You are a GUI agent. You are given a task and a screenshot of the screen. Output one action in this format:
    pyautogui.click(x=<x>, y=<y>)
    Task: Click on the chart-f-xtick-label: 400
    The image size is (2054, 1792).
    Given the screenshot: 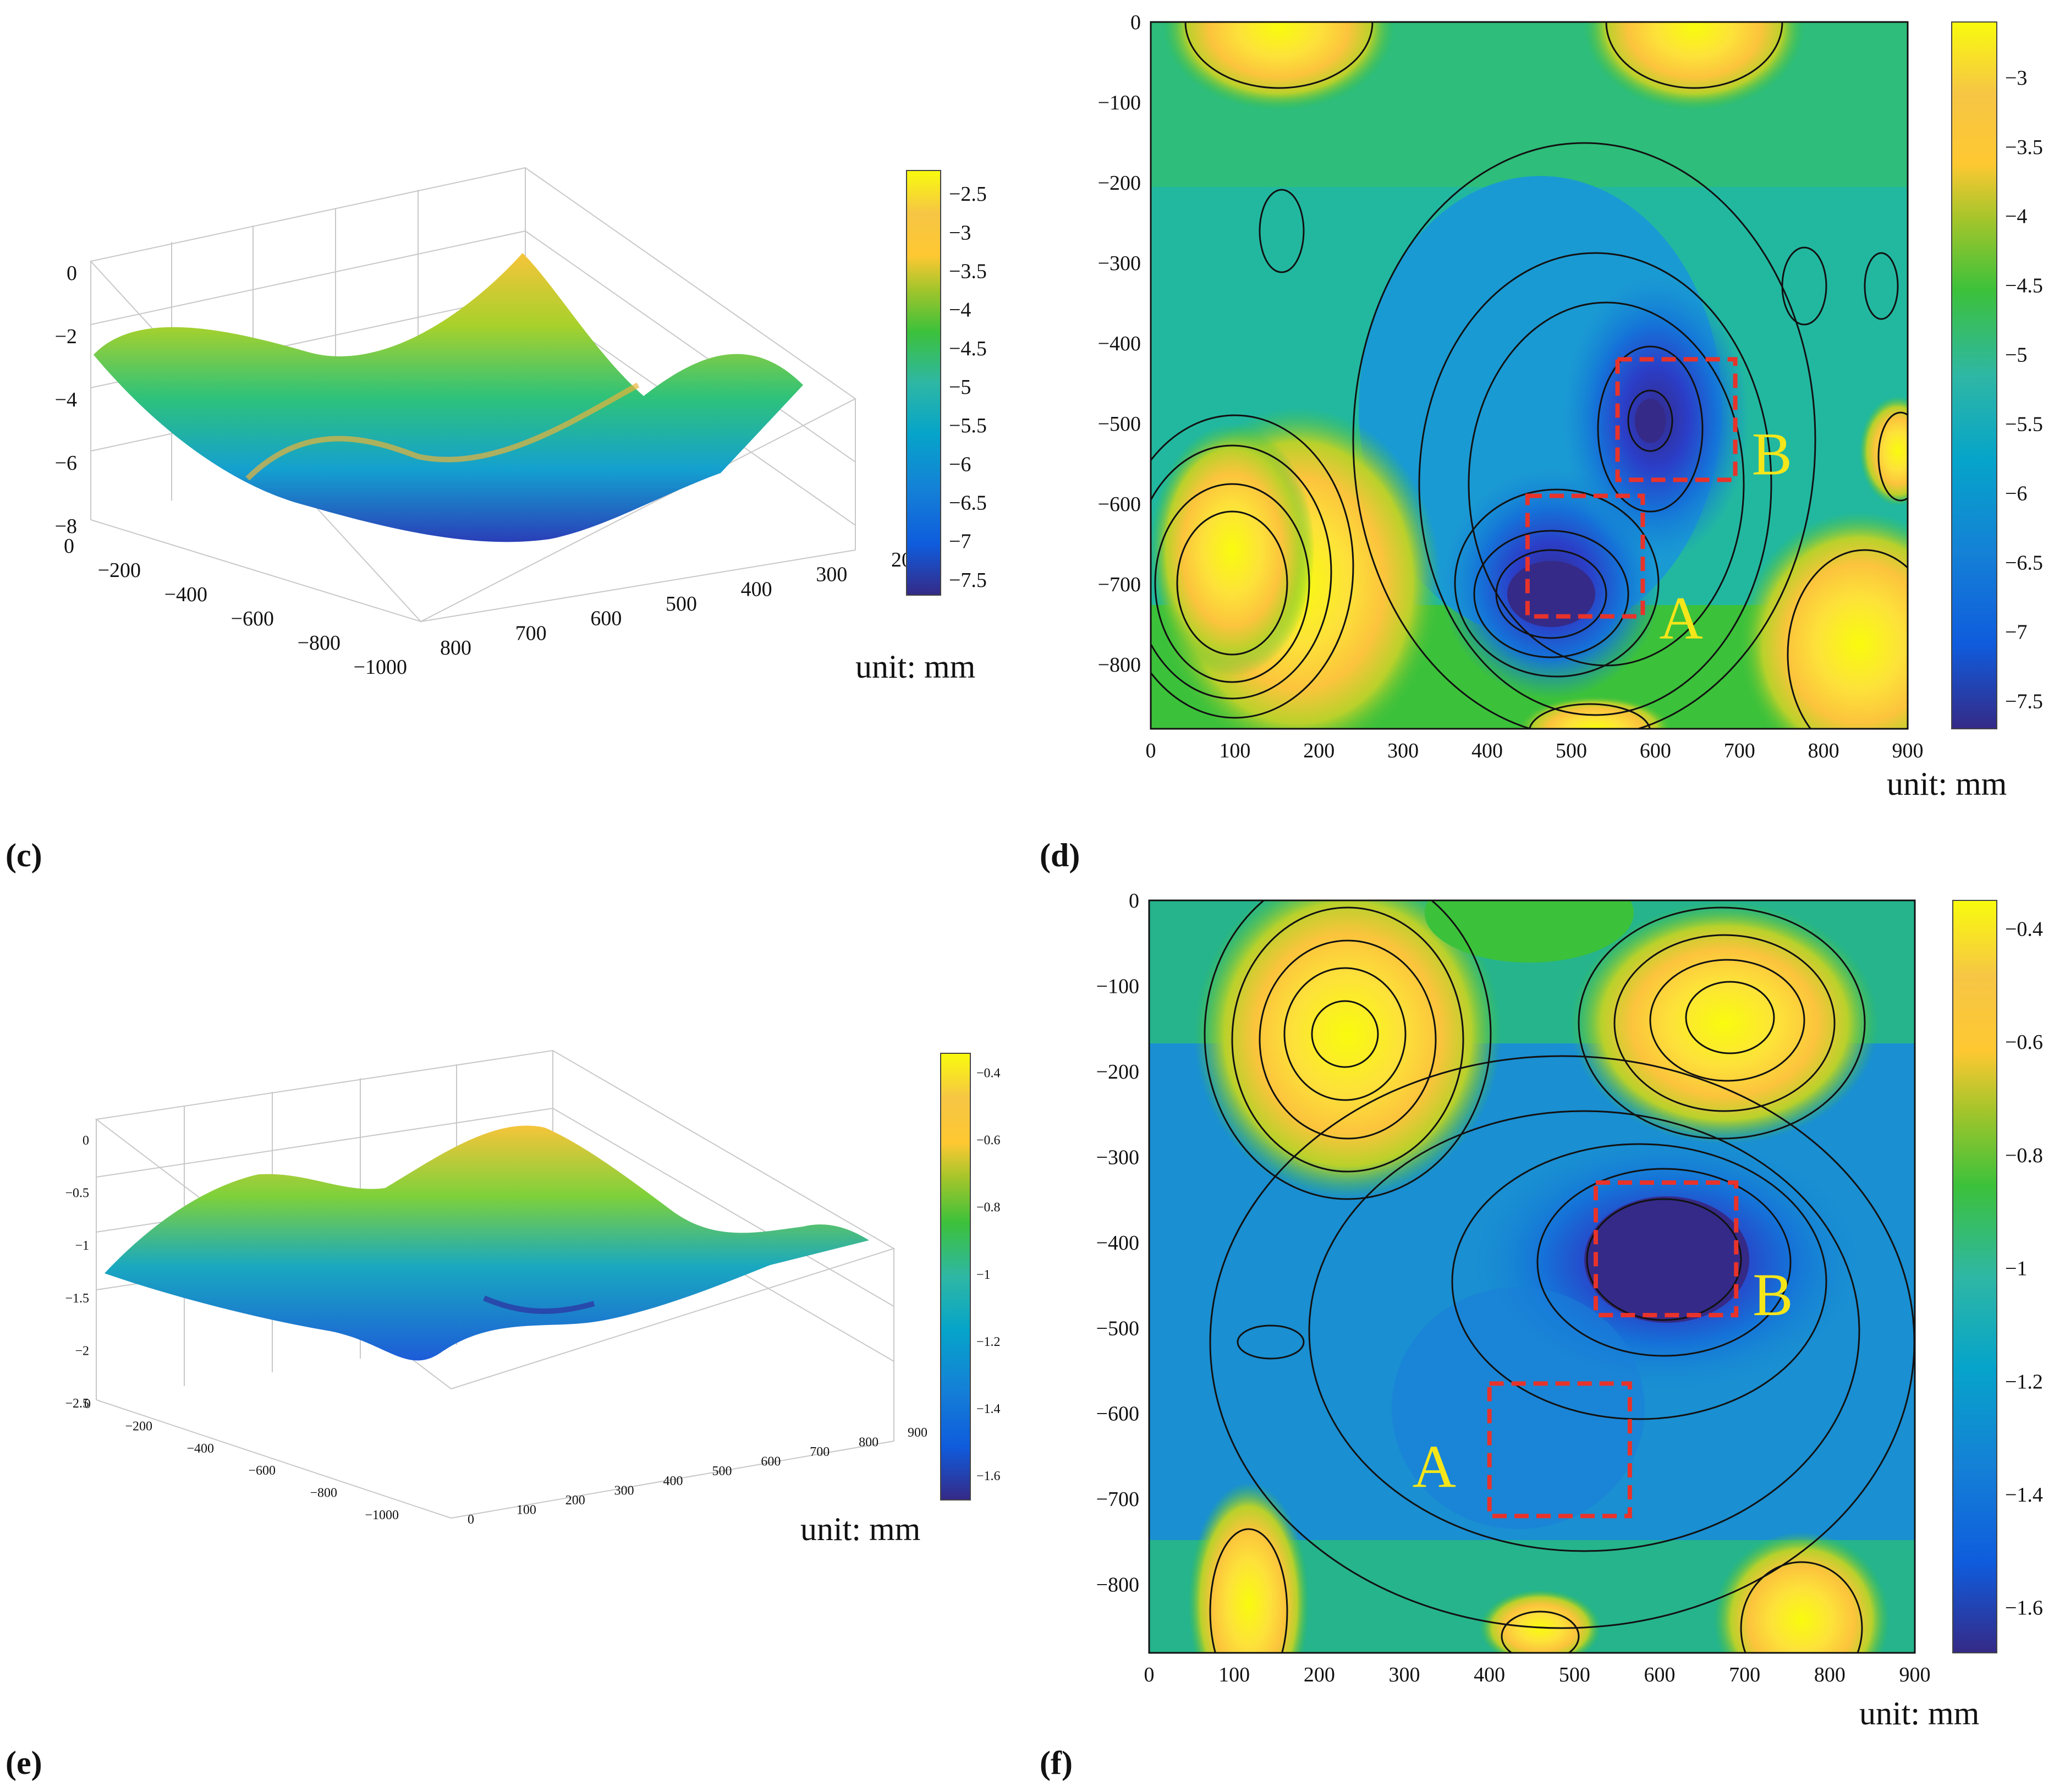 What is the action you would take?
    pyautogui.click(x=1489, y=1674)
    